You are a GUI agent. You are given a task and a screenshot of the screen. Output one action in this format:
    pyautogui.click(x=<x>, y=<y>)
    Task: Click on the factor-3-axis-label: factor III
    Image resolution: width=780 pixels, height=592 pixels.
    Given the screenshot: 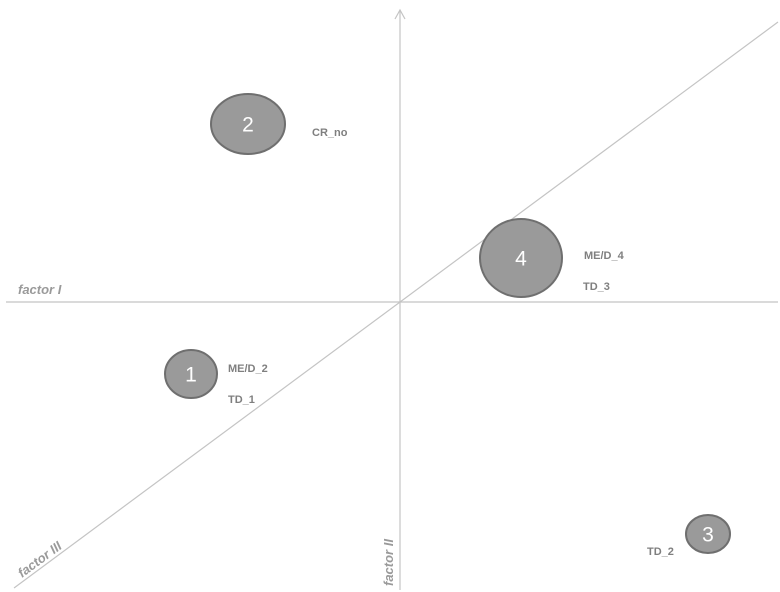 What is the action you would take?
    pyautogui.click(x=40, y=559)
    